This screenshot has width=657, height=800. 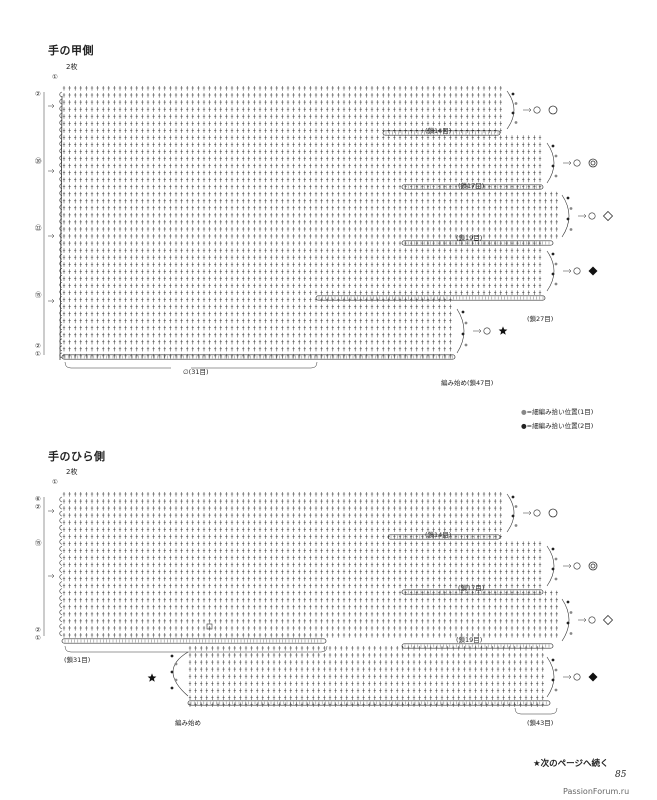 I want to click on row-marker: ⑳, so click(x=38, y=161).